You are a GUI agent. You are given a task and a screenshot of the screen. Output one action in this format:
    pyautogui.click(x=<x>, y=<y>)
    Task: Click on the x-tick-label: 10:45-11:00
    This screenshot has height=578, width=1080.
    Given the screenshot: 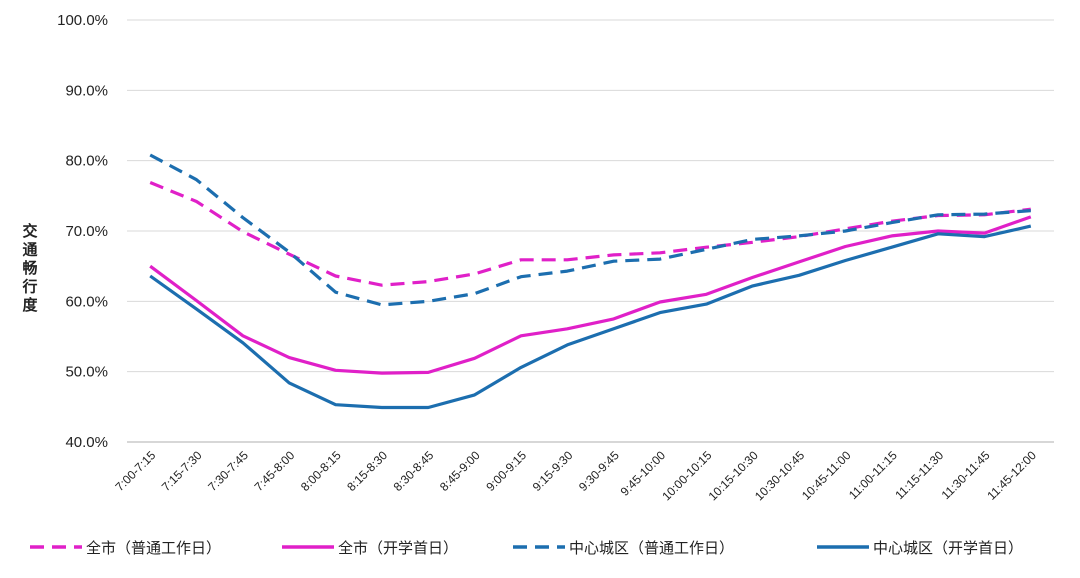 What is the action you would take?
    pyautogui.click(x=826, y=475)
    